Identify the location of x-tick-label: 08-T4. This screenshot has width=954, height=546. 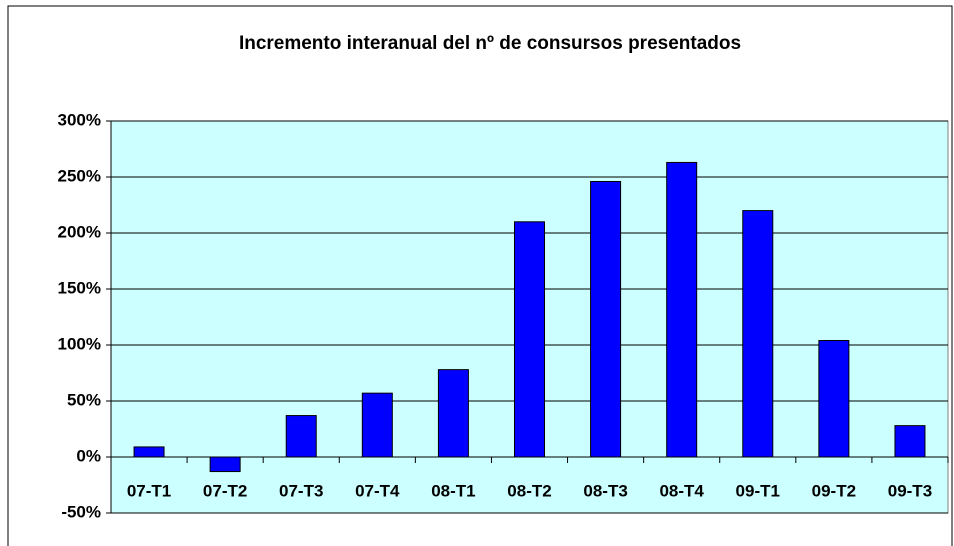
(681, 490).